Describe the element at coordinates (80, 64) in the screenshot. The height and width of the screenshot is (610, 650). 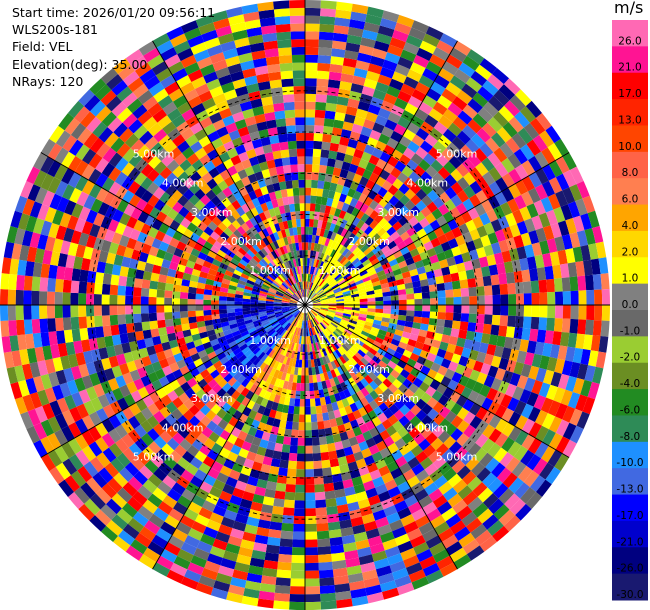
I see `elevation-text: Elevation(deg): 35.00` at that location.